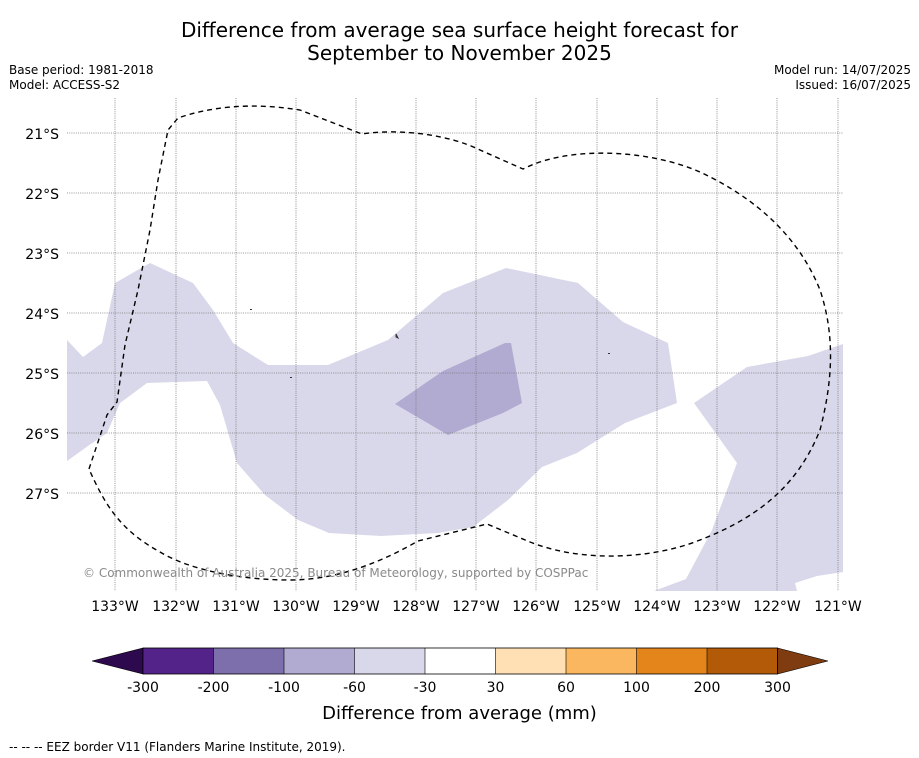  I want to click on lon-label: 130°W, so click(296, 607).